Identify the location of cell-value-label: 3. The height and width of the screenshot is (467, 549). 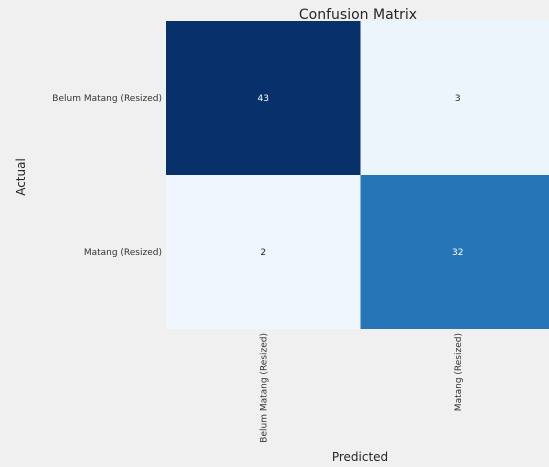
(458, 99).